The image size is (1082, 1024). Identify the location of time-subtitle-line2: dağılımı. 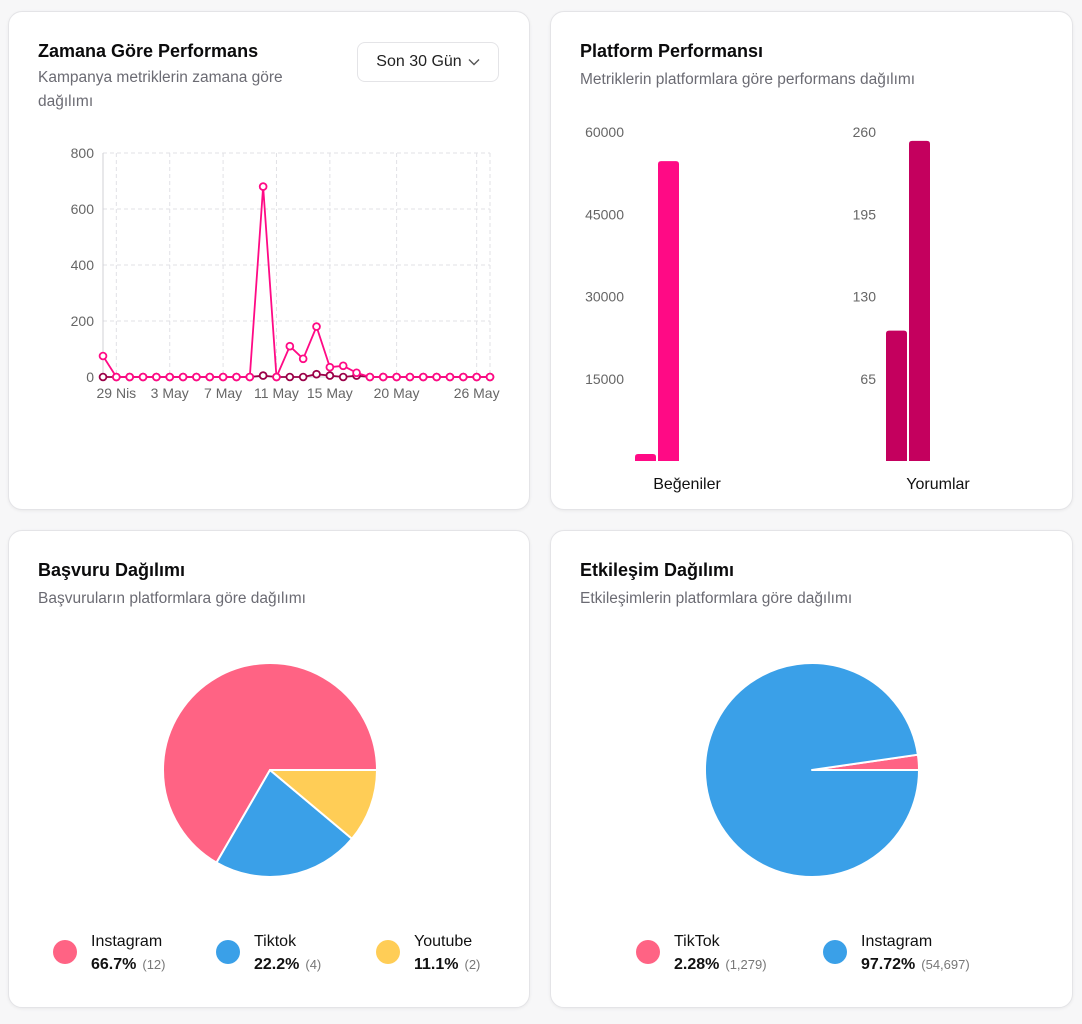
(66, 101).